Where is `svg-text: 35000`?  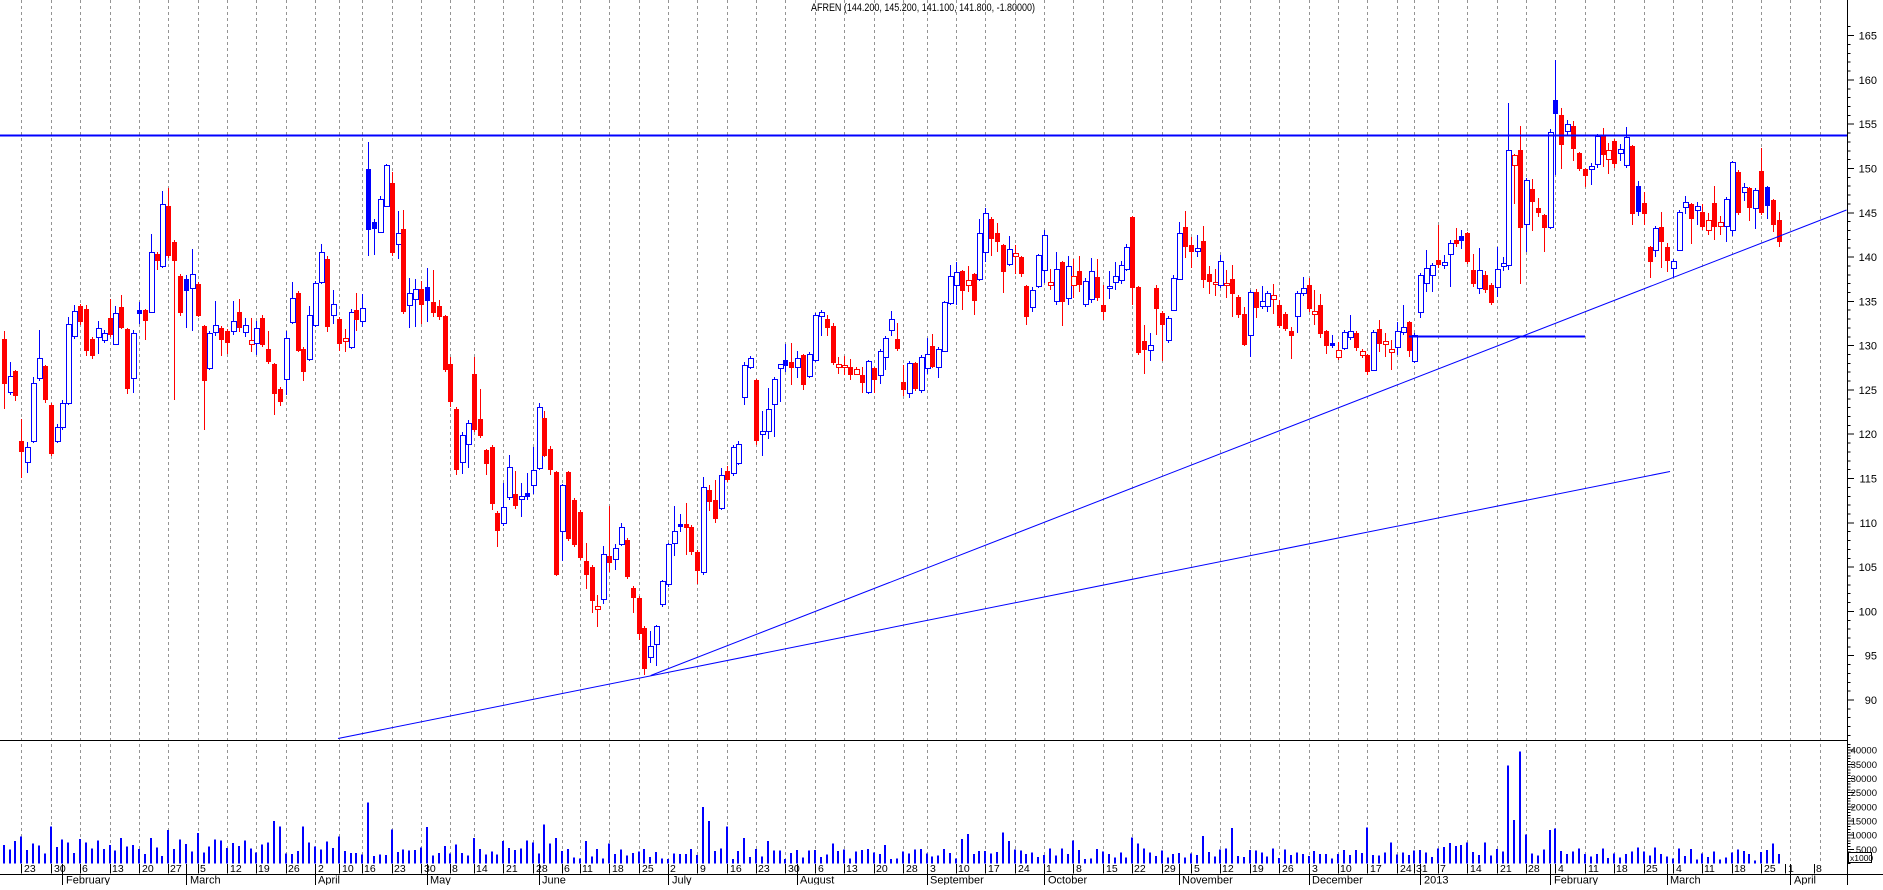 svg-text: 35000 is located at coordinates (1864, 765).